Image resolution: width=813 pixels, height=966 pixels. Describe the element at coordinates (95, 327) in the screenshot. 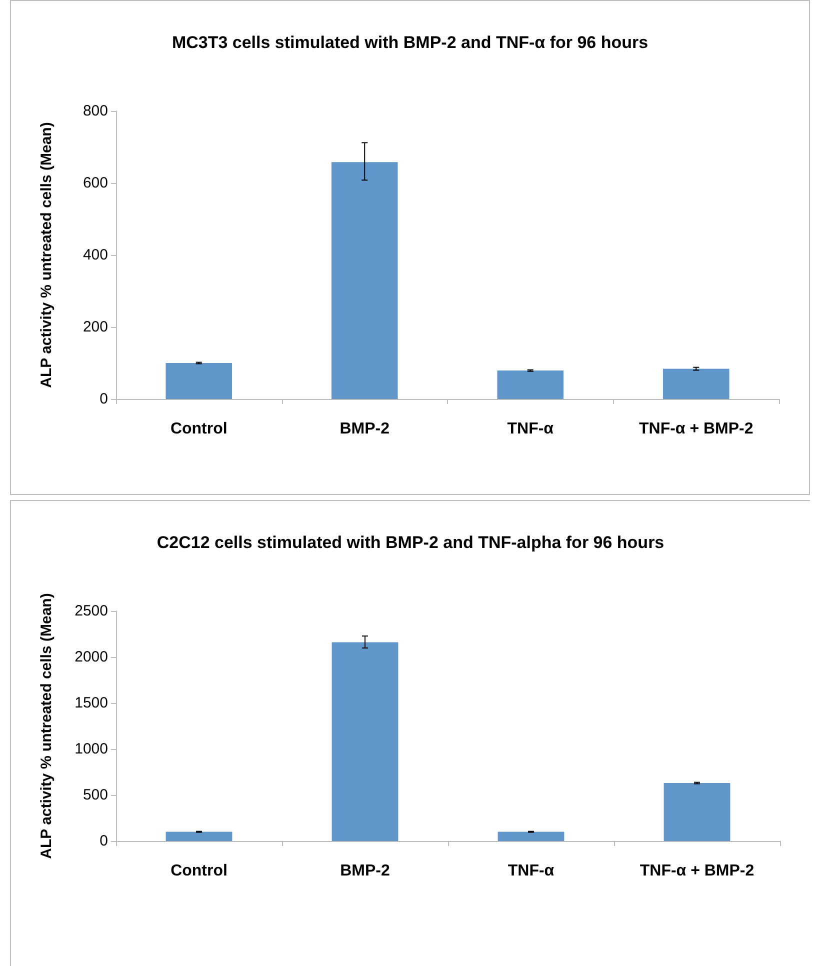

I see `y-tick-label: 200` at that location.